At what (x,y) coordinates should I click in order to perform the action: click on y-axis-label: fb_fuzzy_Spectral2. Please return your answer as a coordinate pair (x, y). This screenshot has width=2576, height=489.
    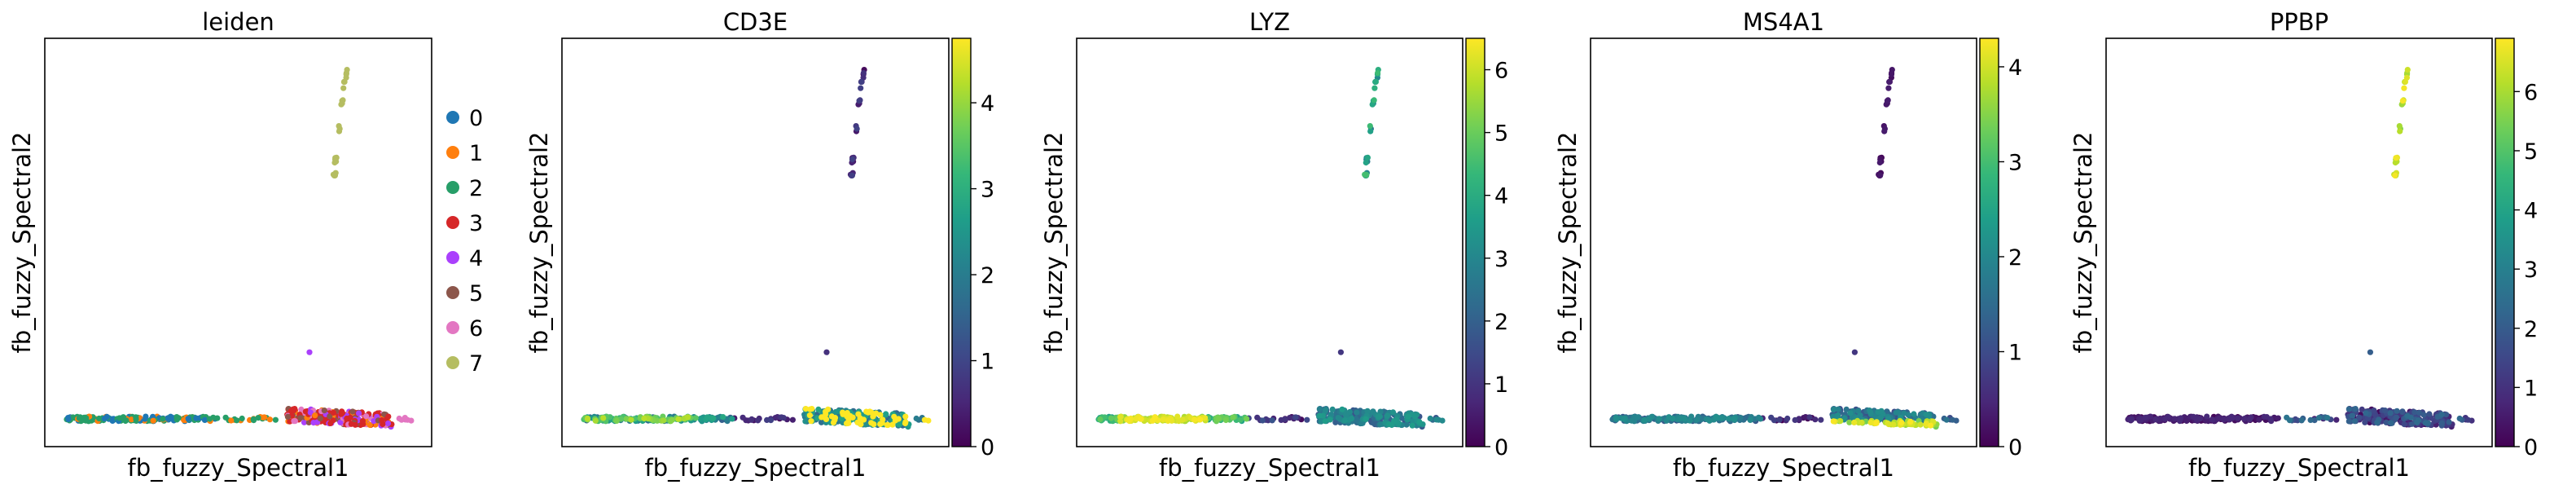
    Looking at the image, I should click on (1568, 243).